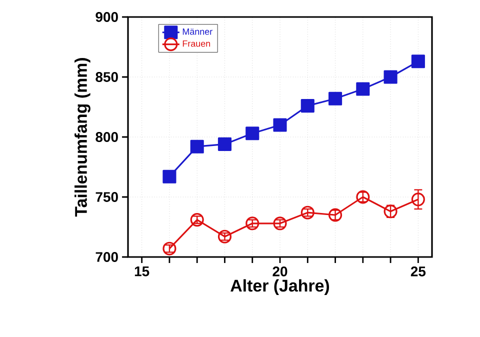  Describe the element at coordinates (107, 197) in the screenshot. I see `y-tick-label: 750` at that location.